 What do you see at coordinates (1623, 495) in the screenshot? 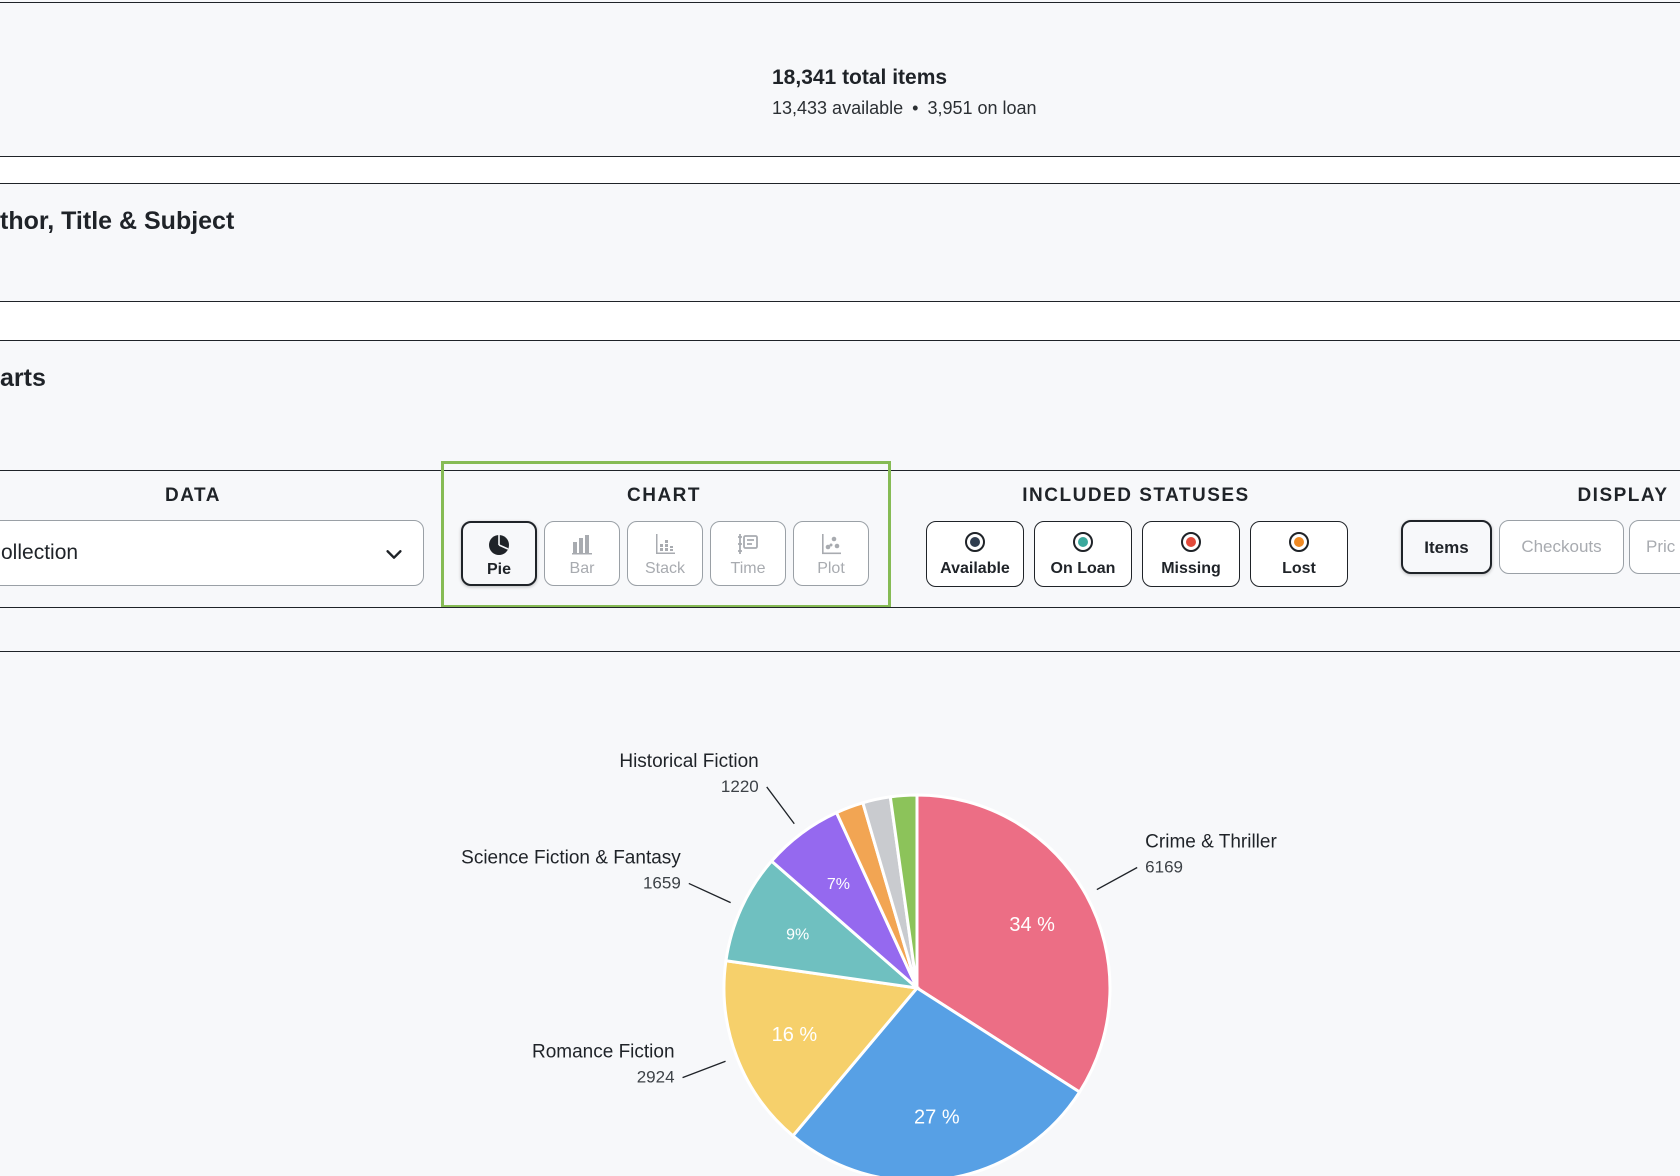
I see `display-label: DISPLAY` at bounding box center [1623, 495].